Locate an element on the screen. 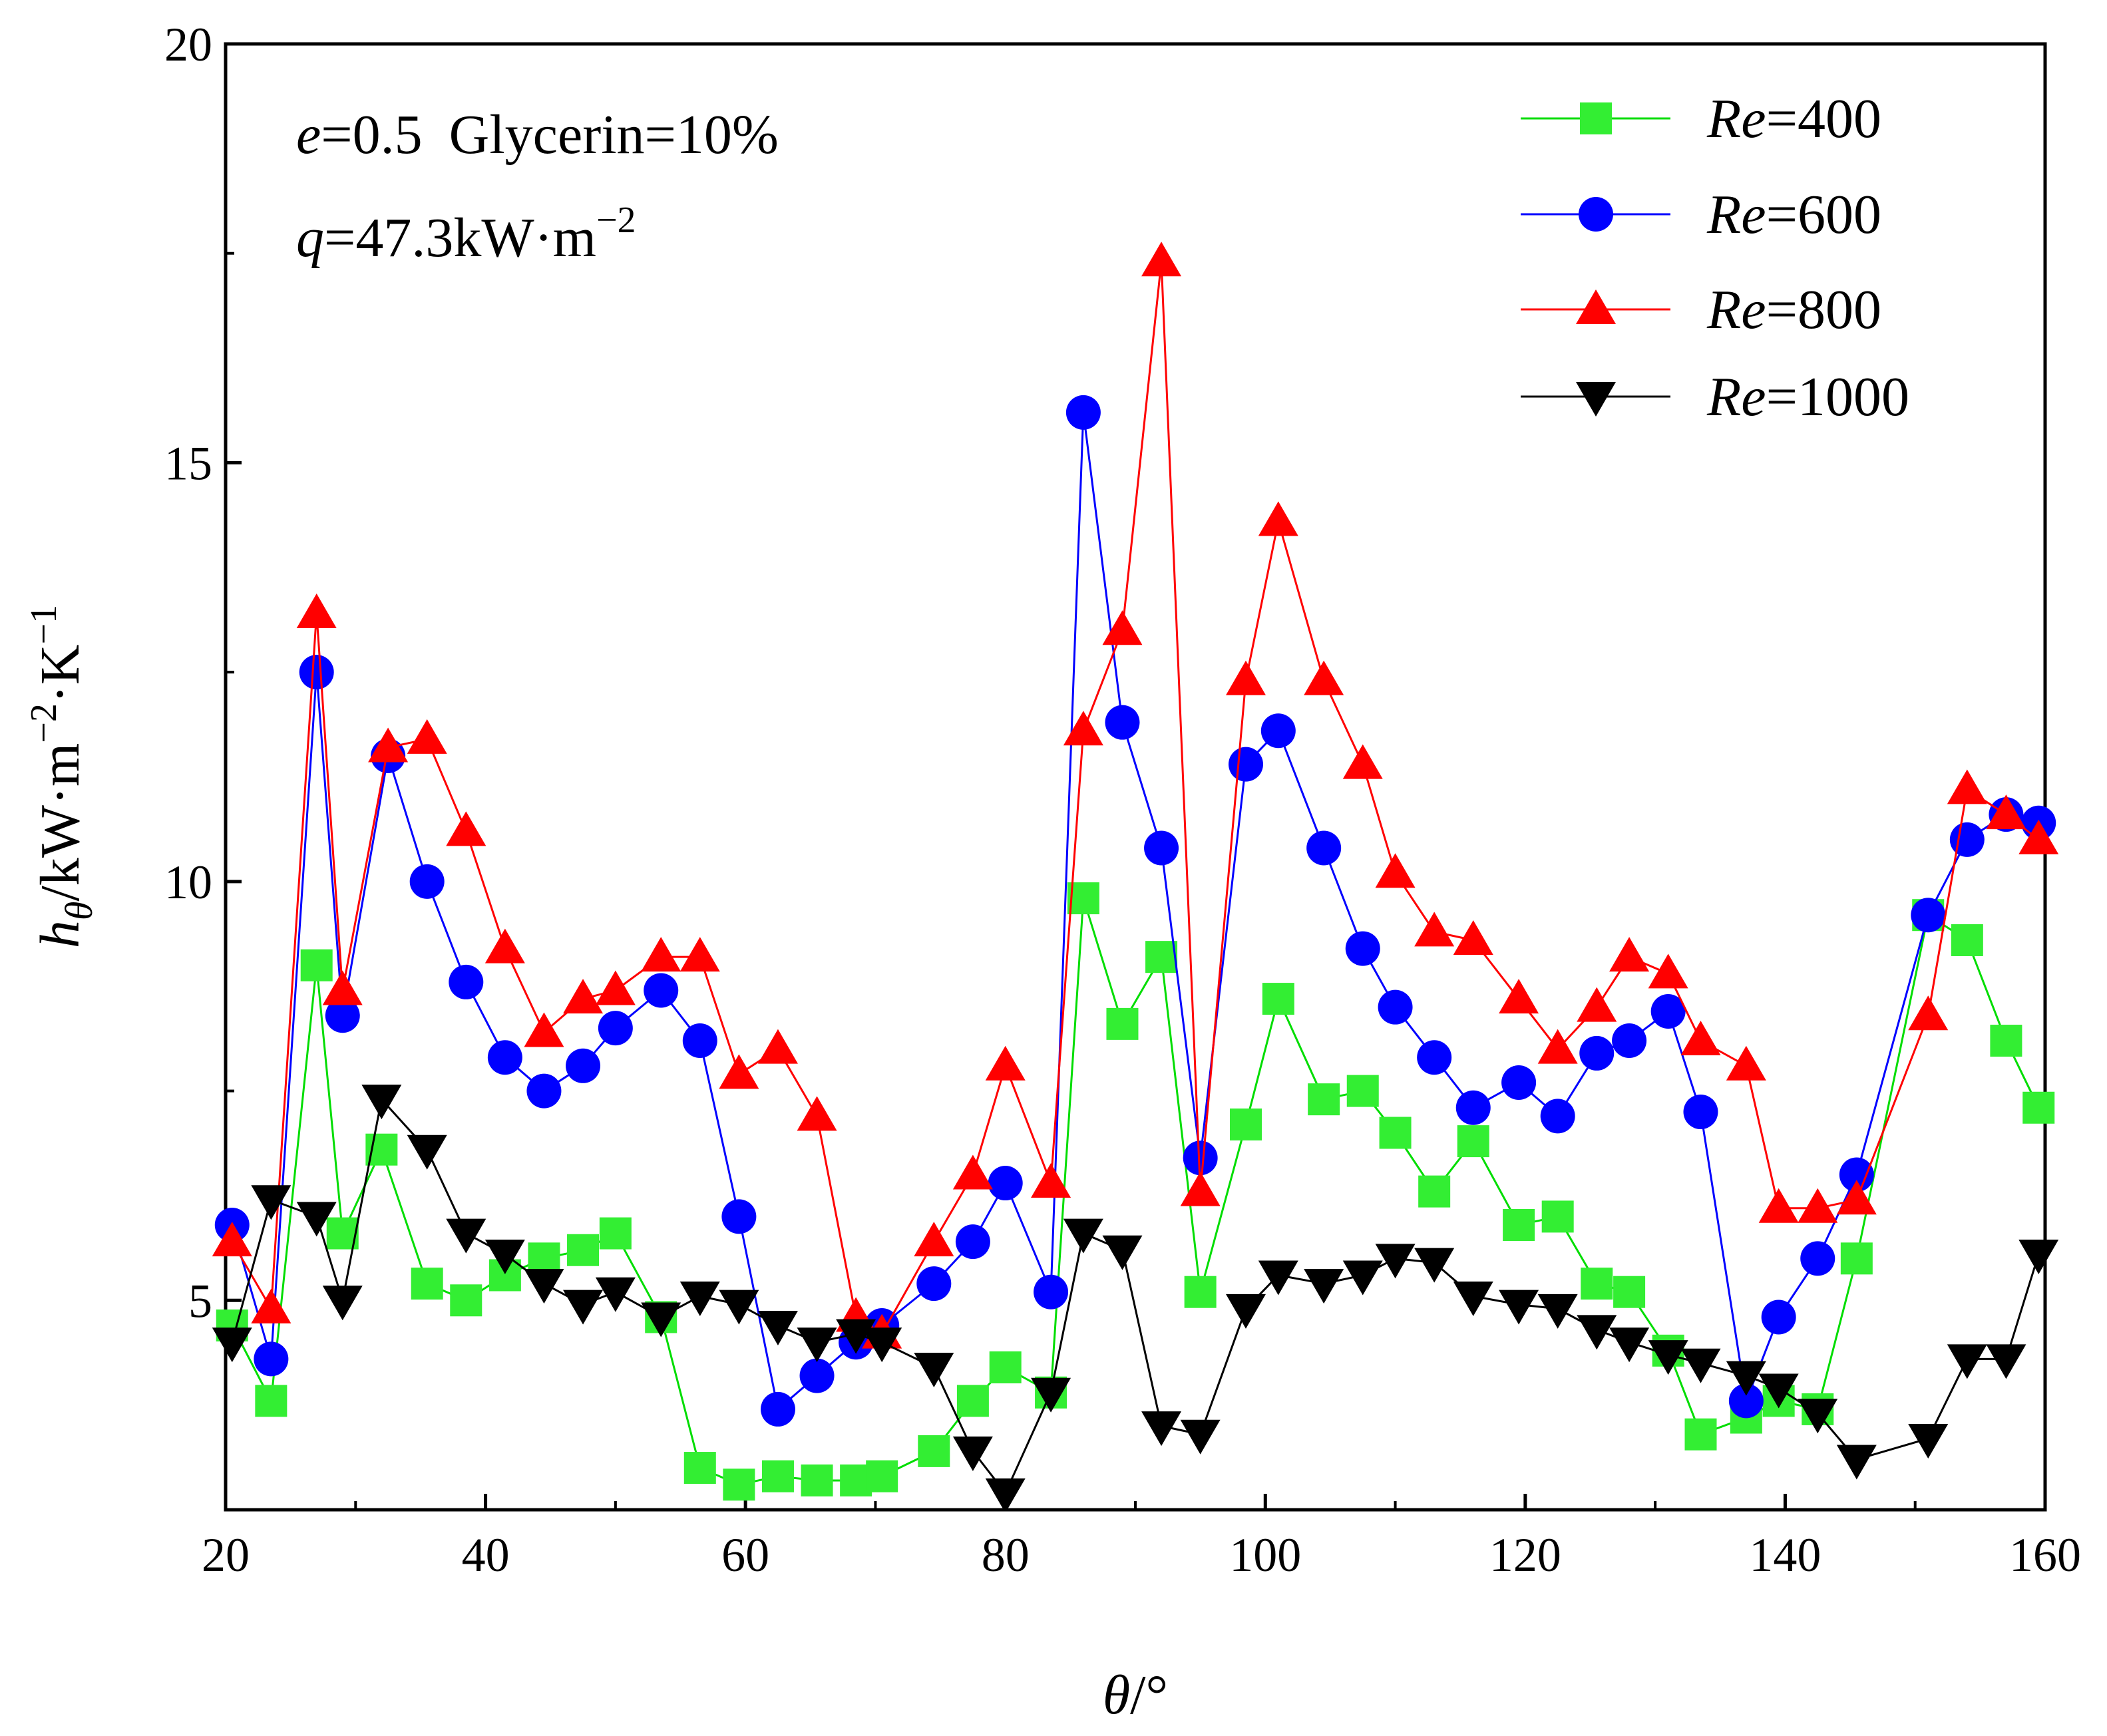 This screenshot has width=2107, height=1736. y-tick-label: 10 is located at coordinates (188, 882).